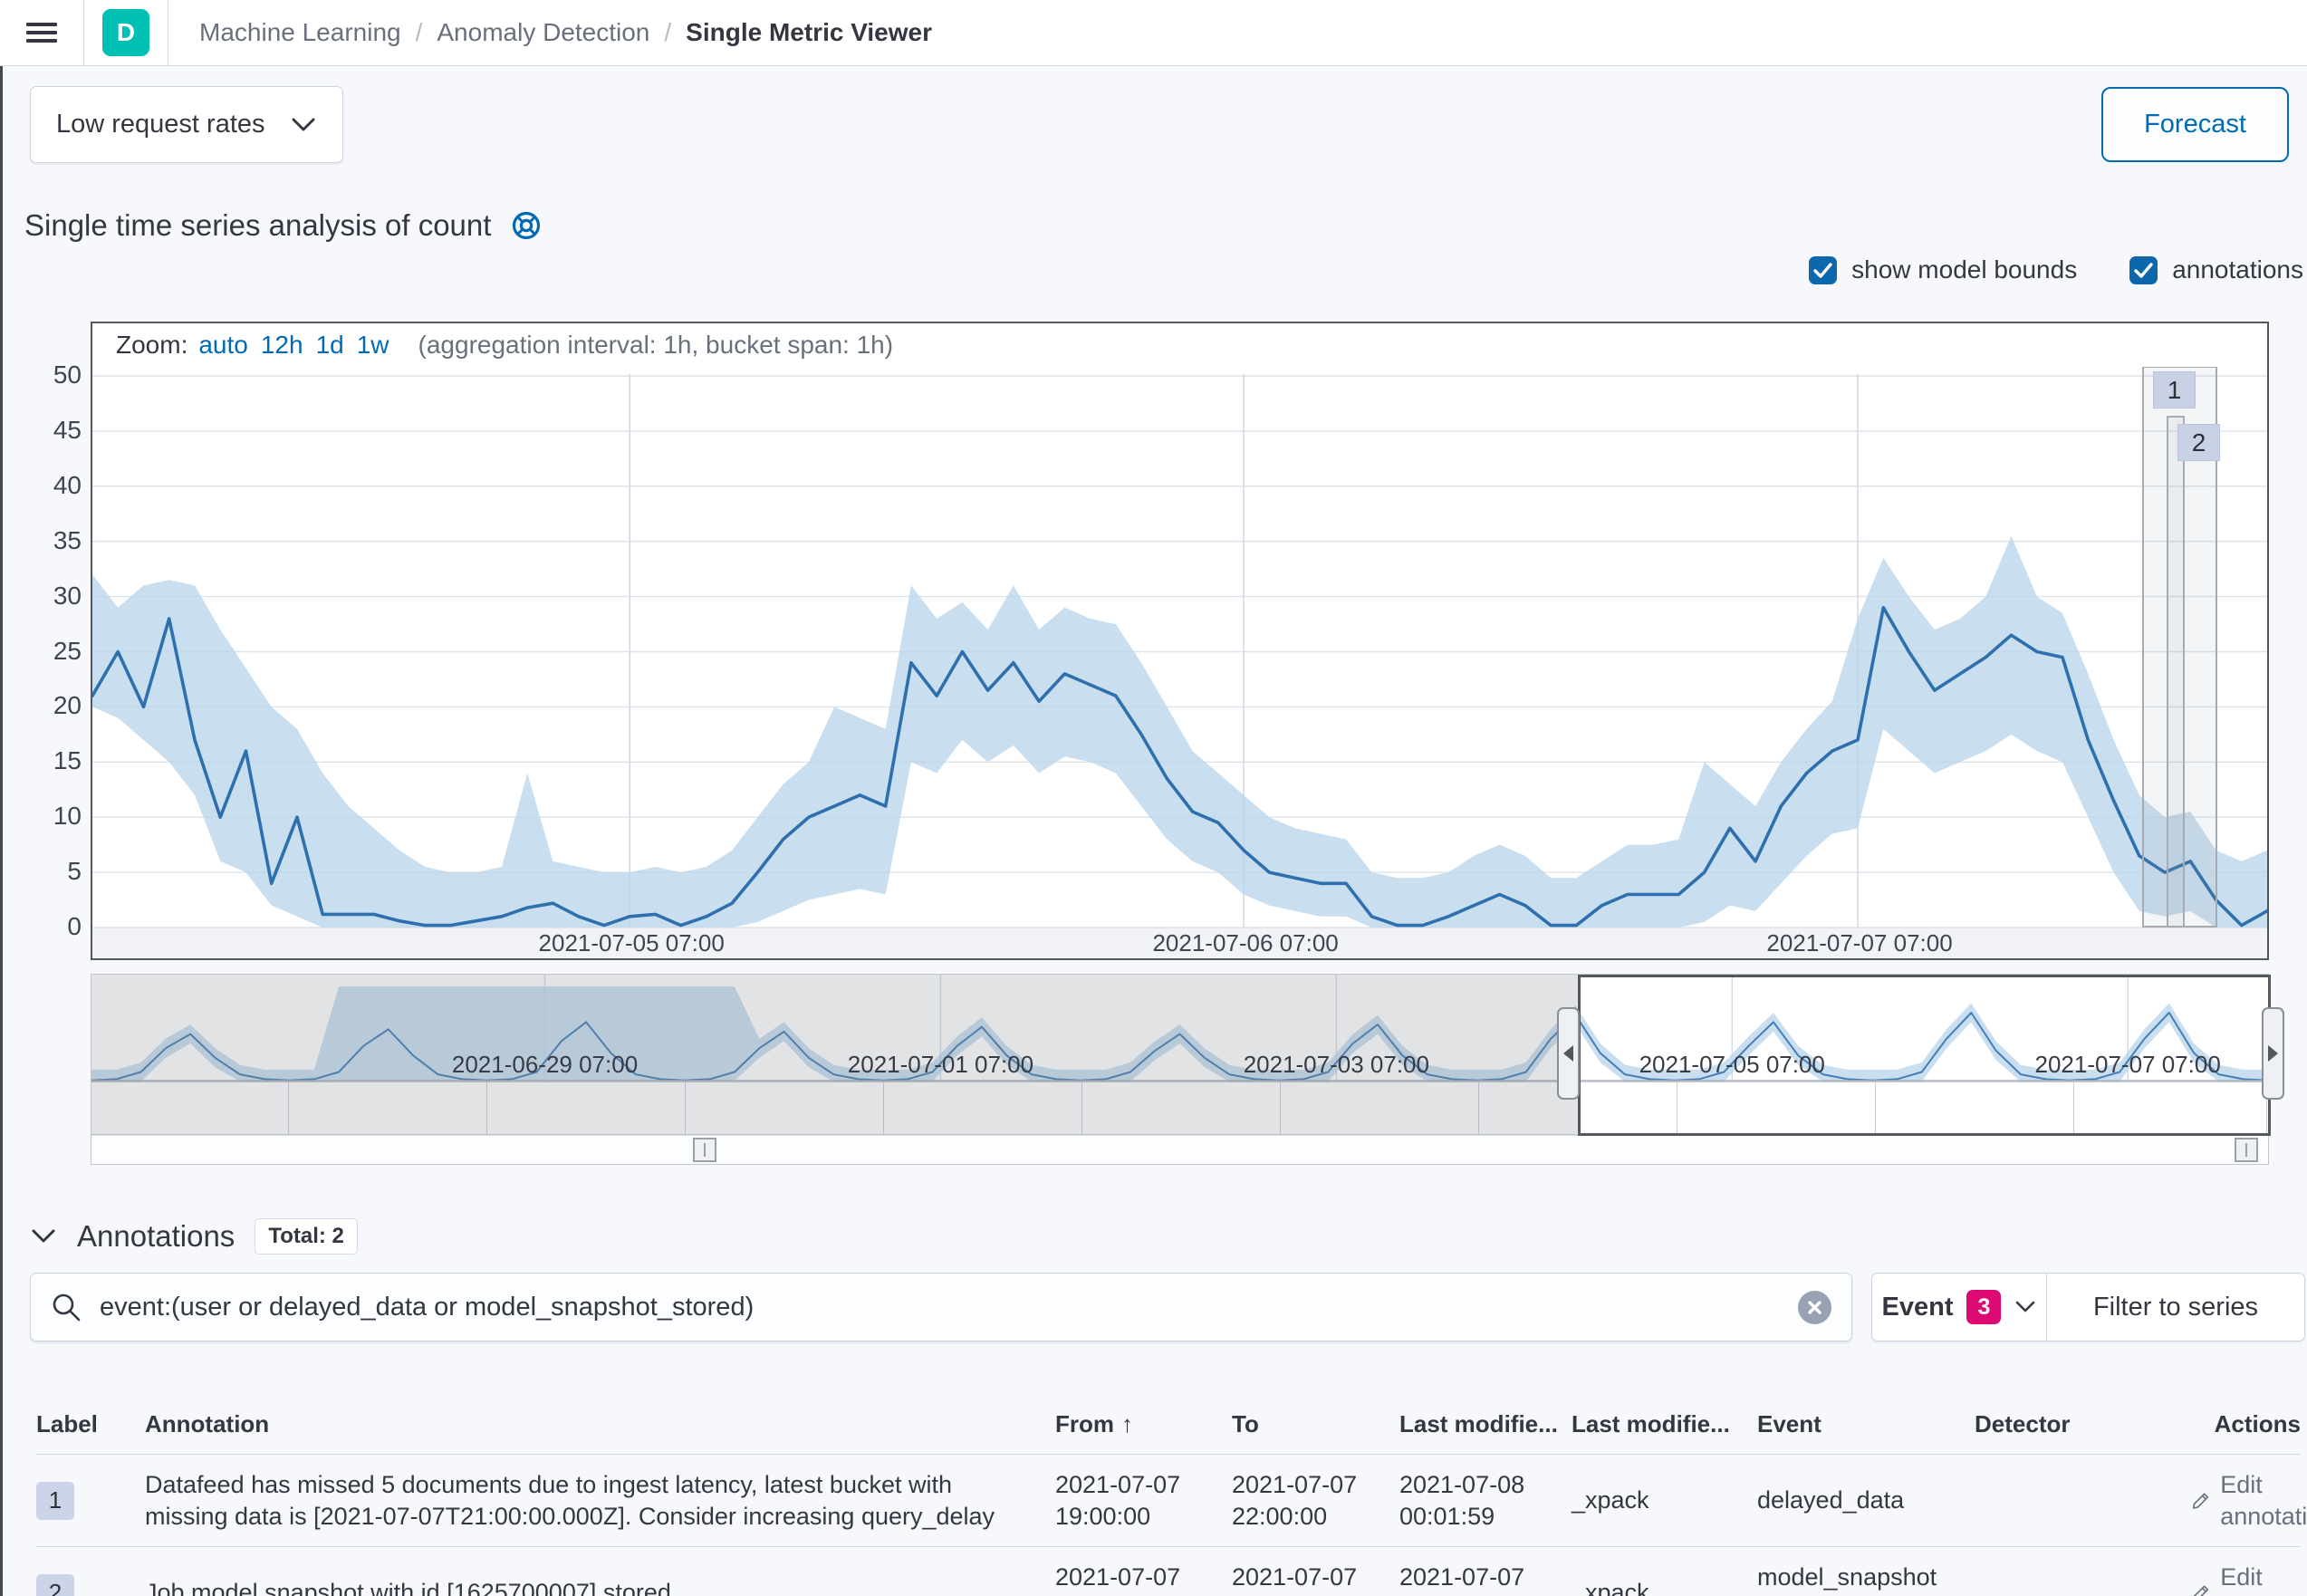  What do you see at coordinates (1315, 1424) in the screenshot?
I see `table-header-to: To` at bounding box center [1315, 1424].